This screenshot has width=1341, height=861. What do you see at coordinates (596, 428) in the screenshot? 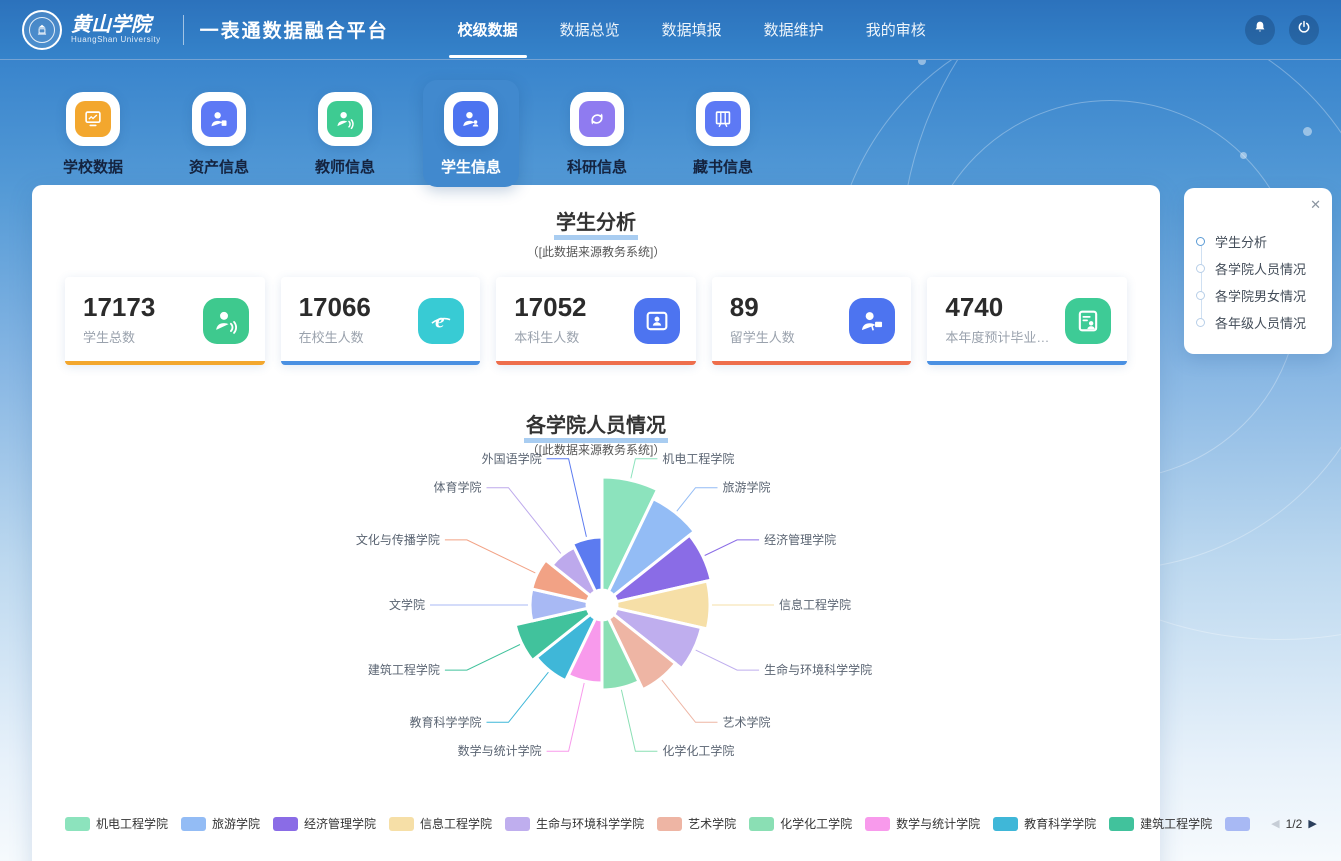
I see `chart-title: 各学院人员情况` at bounding box center [596, 428].